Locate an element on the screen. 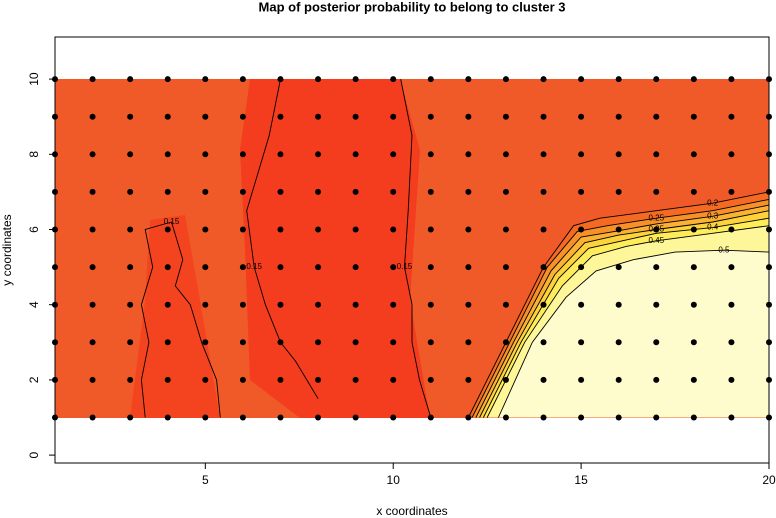  contour-label: 0.2 is located at coordinates (713, 202).